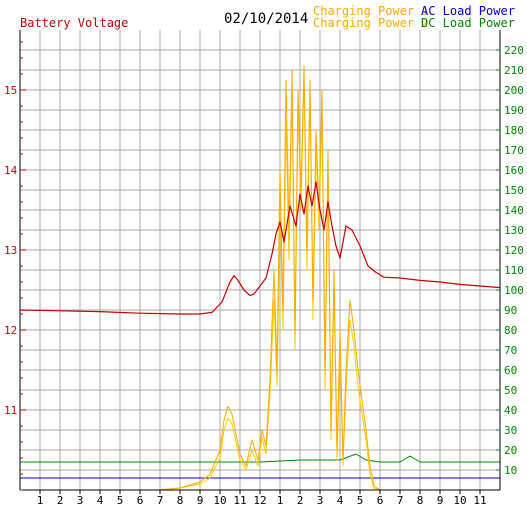 This screenshot has height=510, width=527. What do you see at coordinates (11, 170) in the screenshot?
I see `left-axis-tick-label: 14` at bounding box center [11, 170].